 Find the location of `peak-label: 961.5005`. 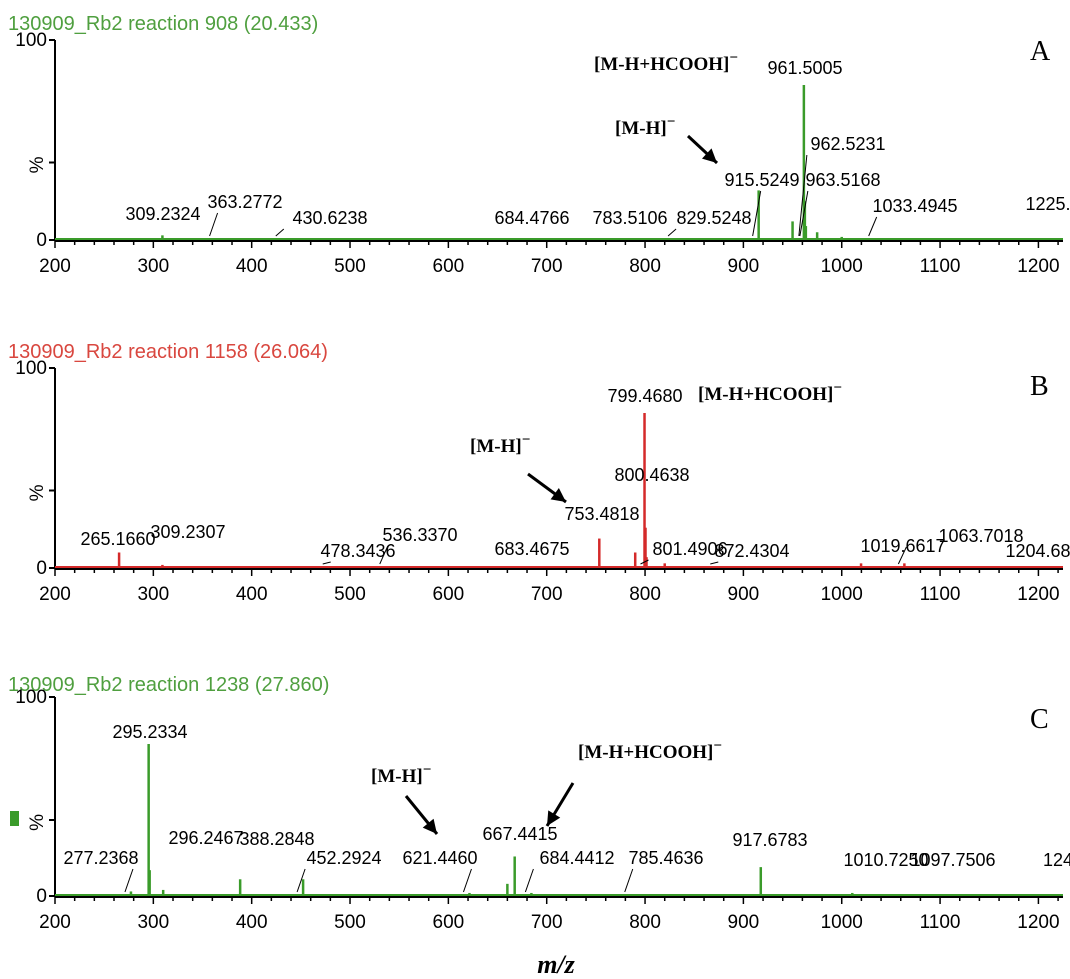

peak-label: 961.5005 is located at coordinates (804, 68).